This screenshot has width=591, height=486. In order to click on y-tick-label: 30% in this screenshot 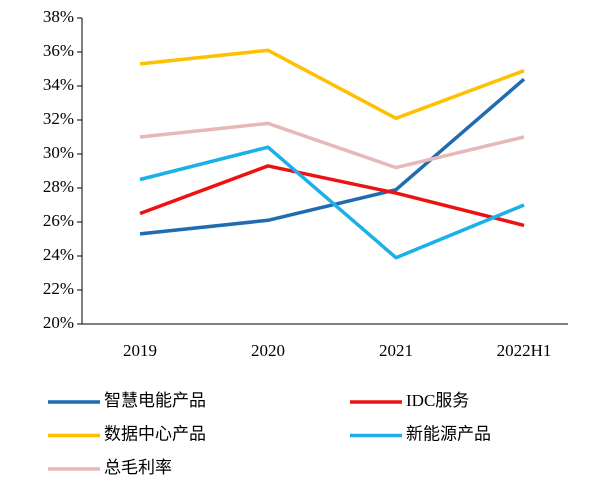, I will do `click(58, 152)`.